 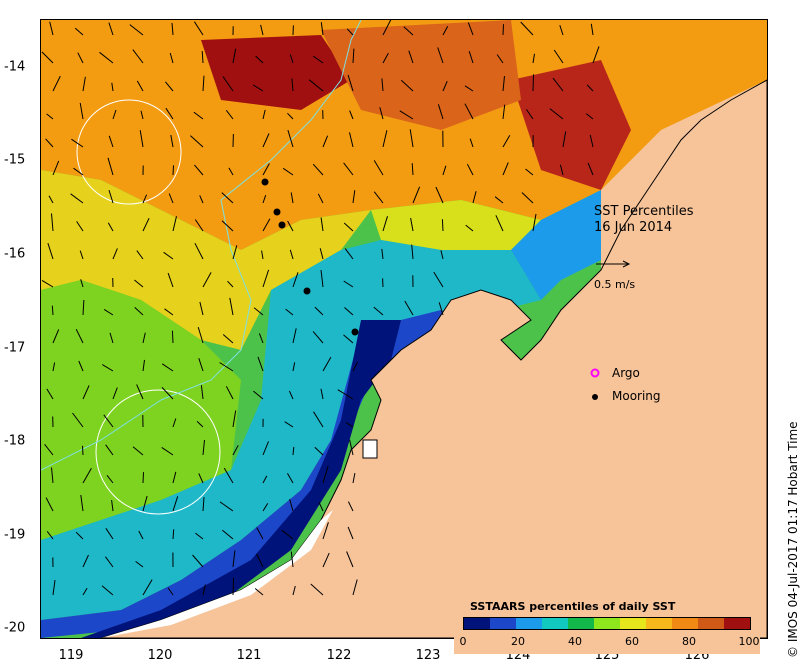 What do you see at coordinates (15, 160) in the screenshot?
I see `y-tick-label: -15` at bounding box center [15, 160].